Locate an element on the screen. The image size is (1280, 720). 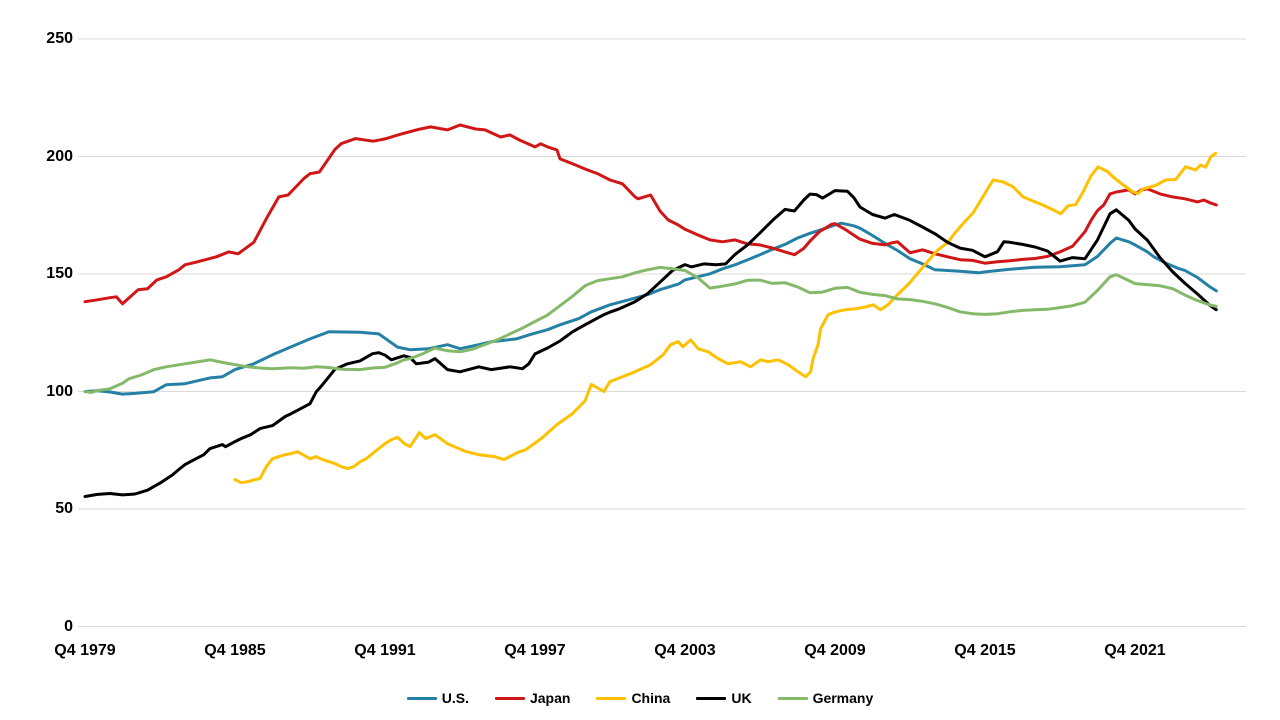
x-tick-label: Q4 1991 is located at coordinates (385, 650).